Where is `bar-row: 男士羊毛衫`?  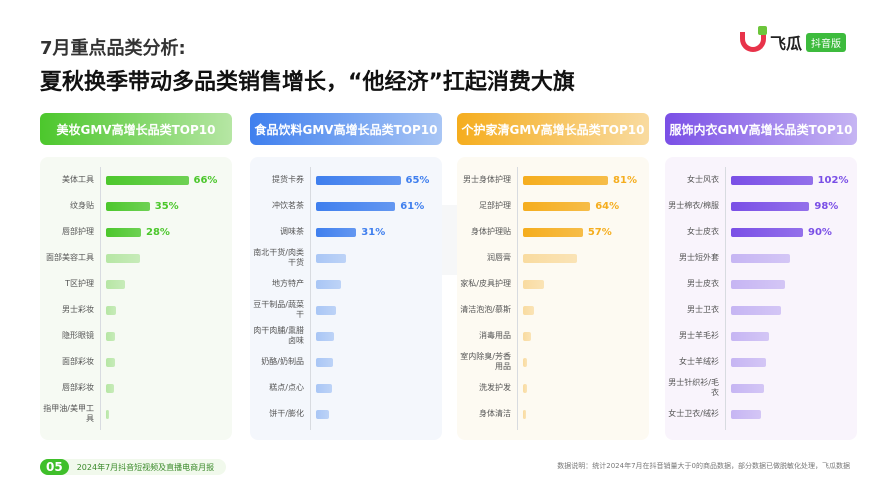 bar-row: 男士羊毛衫 is located at coordinates (761, 336).